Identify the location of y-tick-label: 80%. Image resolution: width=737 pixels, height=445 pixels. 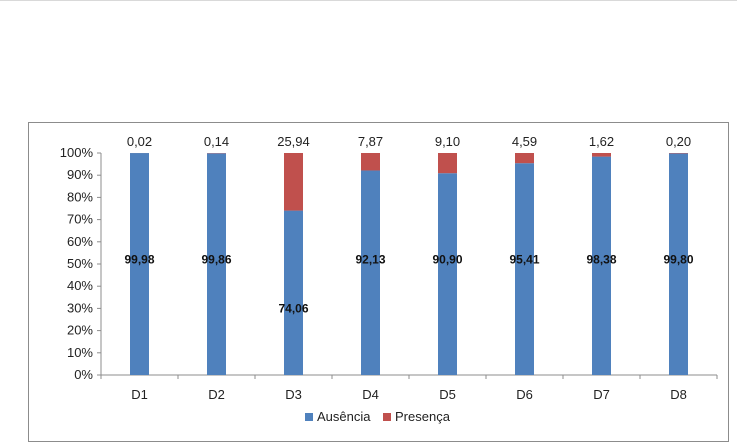
(80, 196).